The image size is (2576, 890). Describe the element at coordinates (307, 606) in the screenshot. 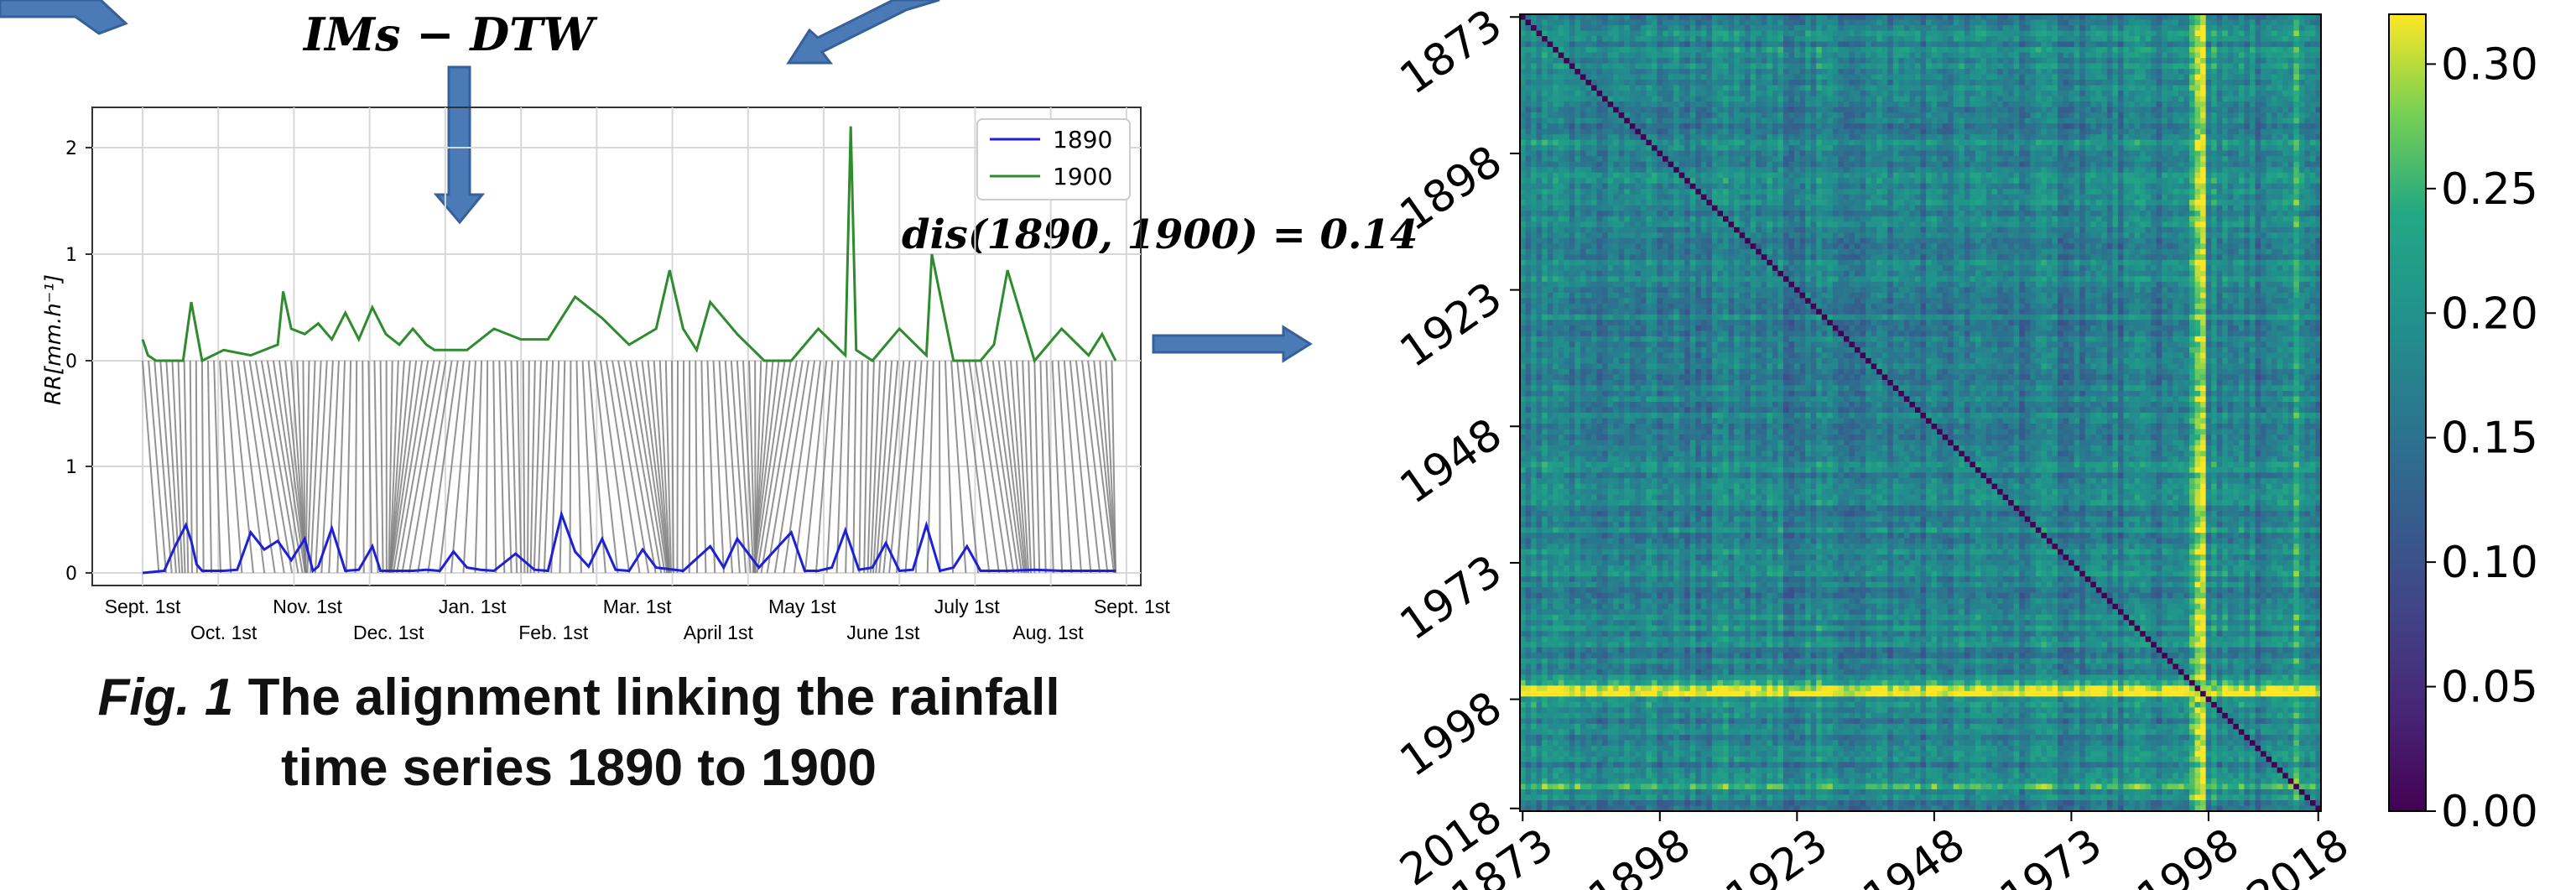

I see `x-tick-label-month: Nov. 1st` at that location.